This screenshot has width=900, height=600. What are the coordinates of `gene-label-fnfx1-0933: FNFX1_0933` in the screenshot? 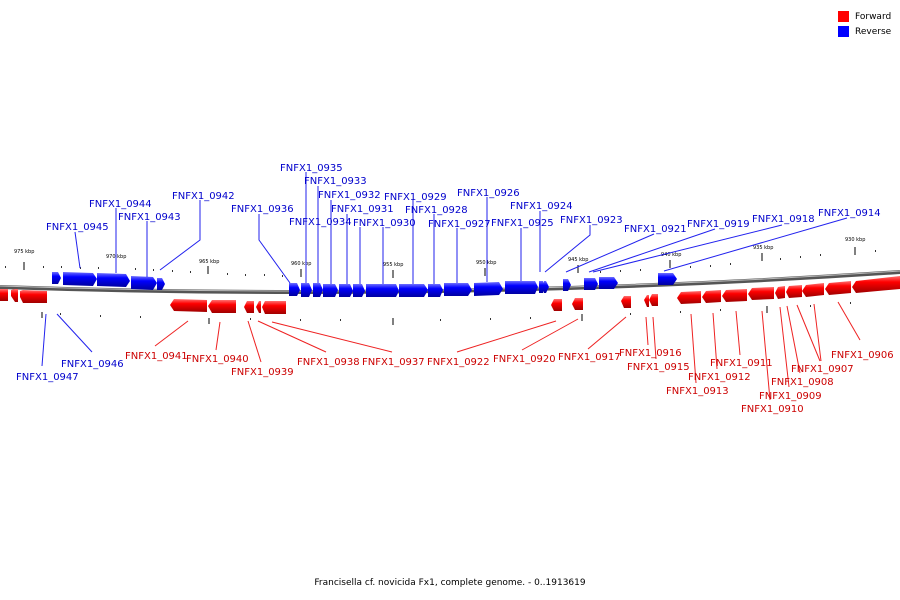 It's located at (335, 181).